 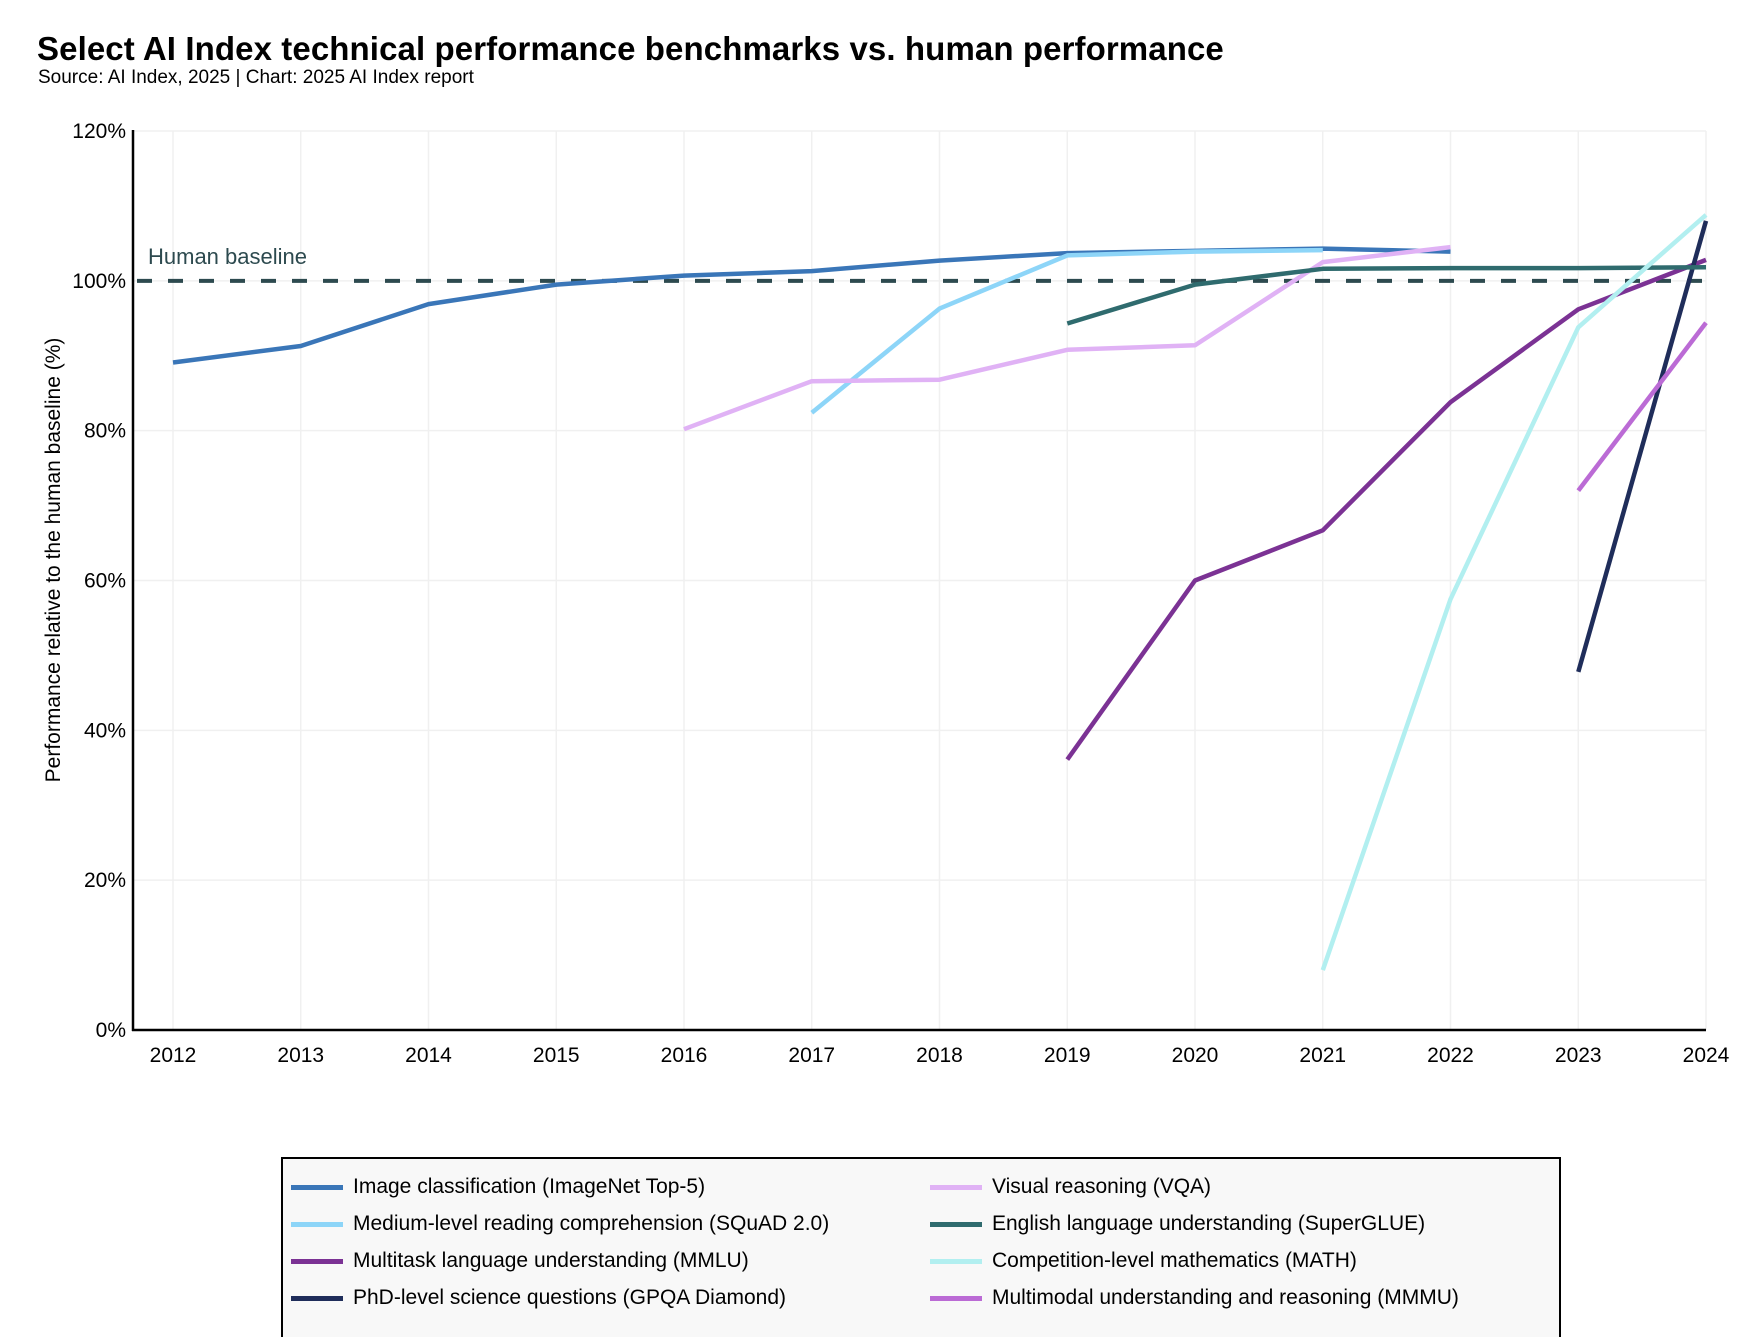 What do you see at coordinates (1174, 1260) in the screenshot?
I see `legend-label: Competition-level mathematics (MATH)` at bounding box center [1174, 1260].